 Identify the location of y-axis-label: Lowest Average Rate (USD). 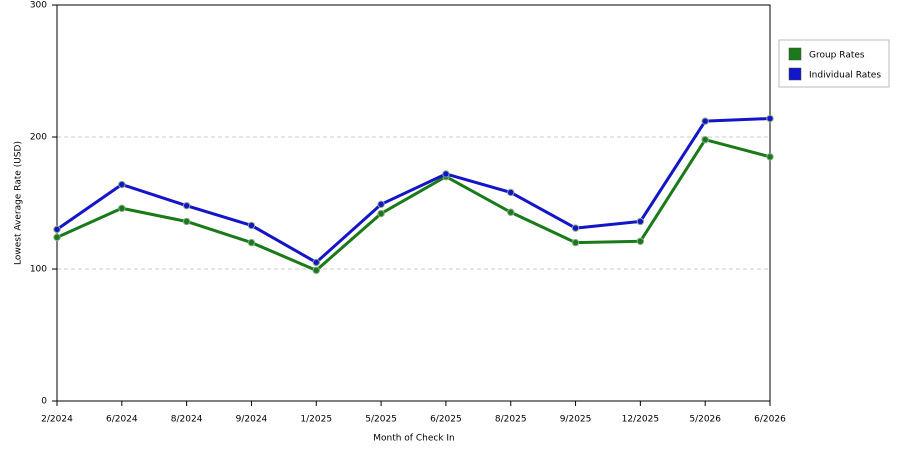
(19, 203).